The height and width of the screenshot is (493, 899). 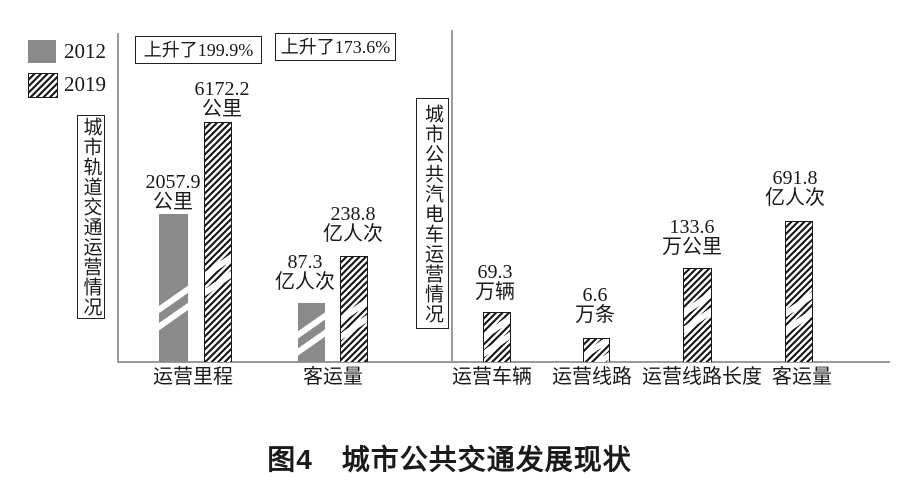 I want to click on value-number: 69.3, so click(x=495, y=272).